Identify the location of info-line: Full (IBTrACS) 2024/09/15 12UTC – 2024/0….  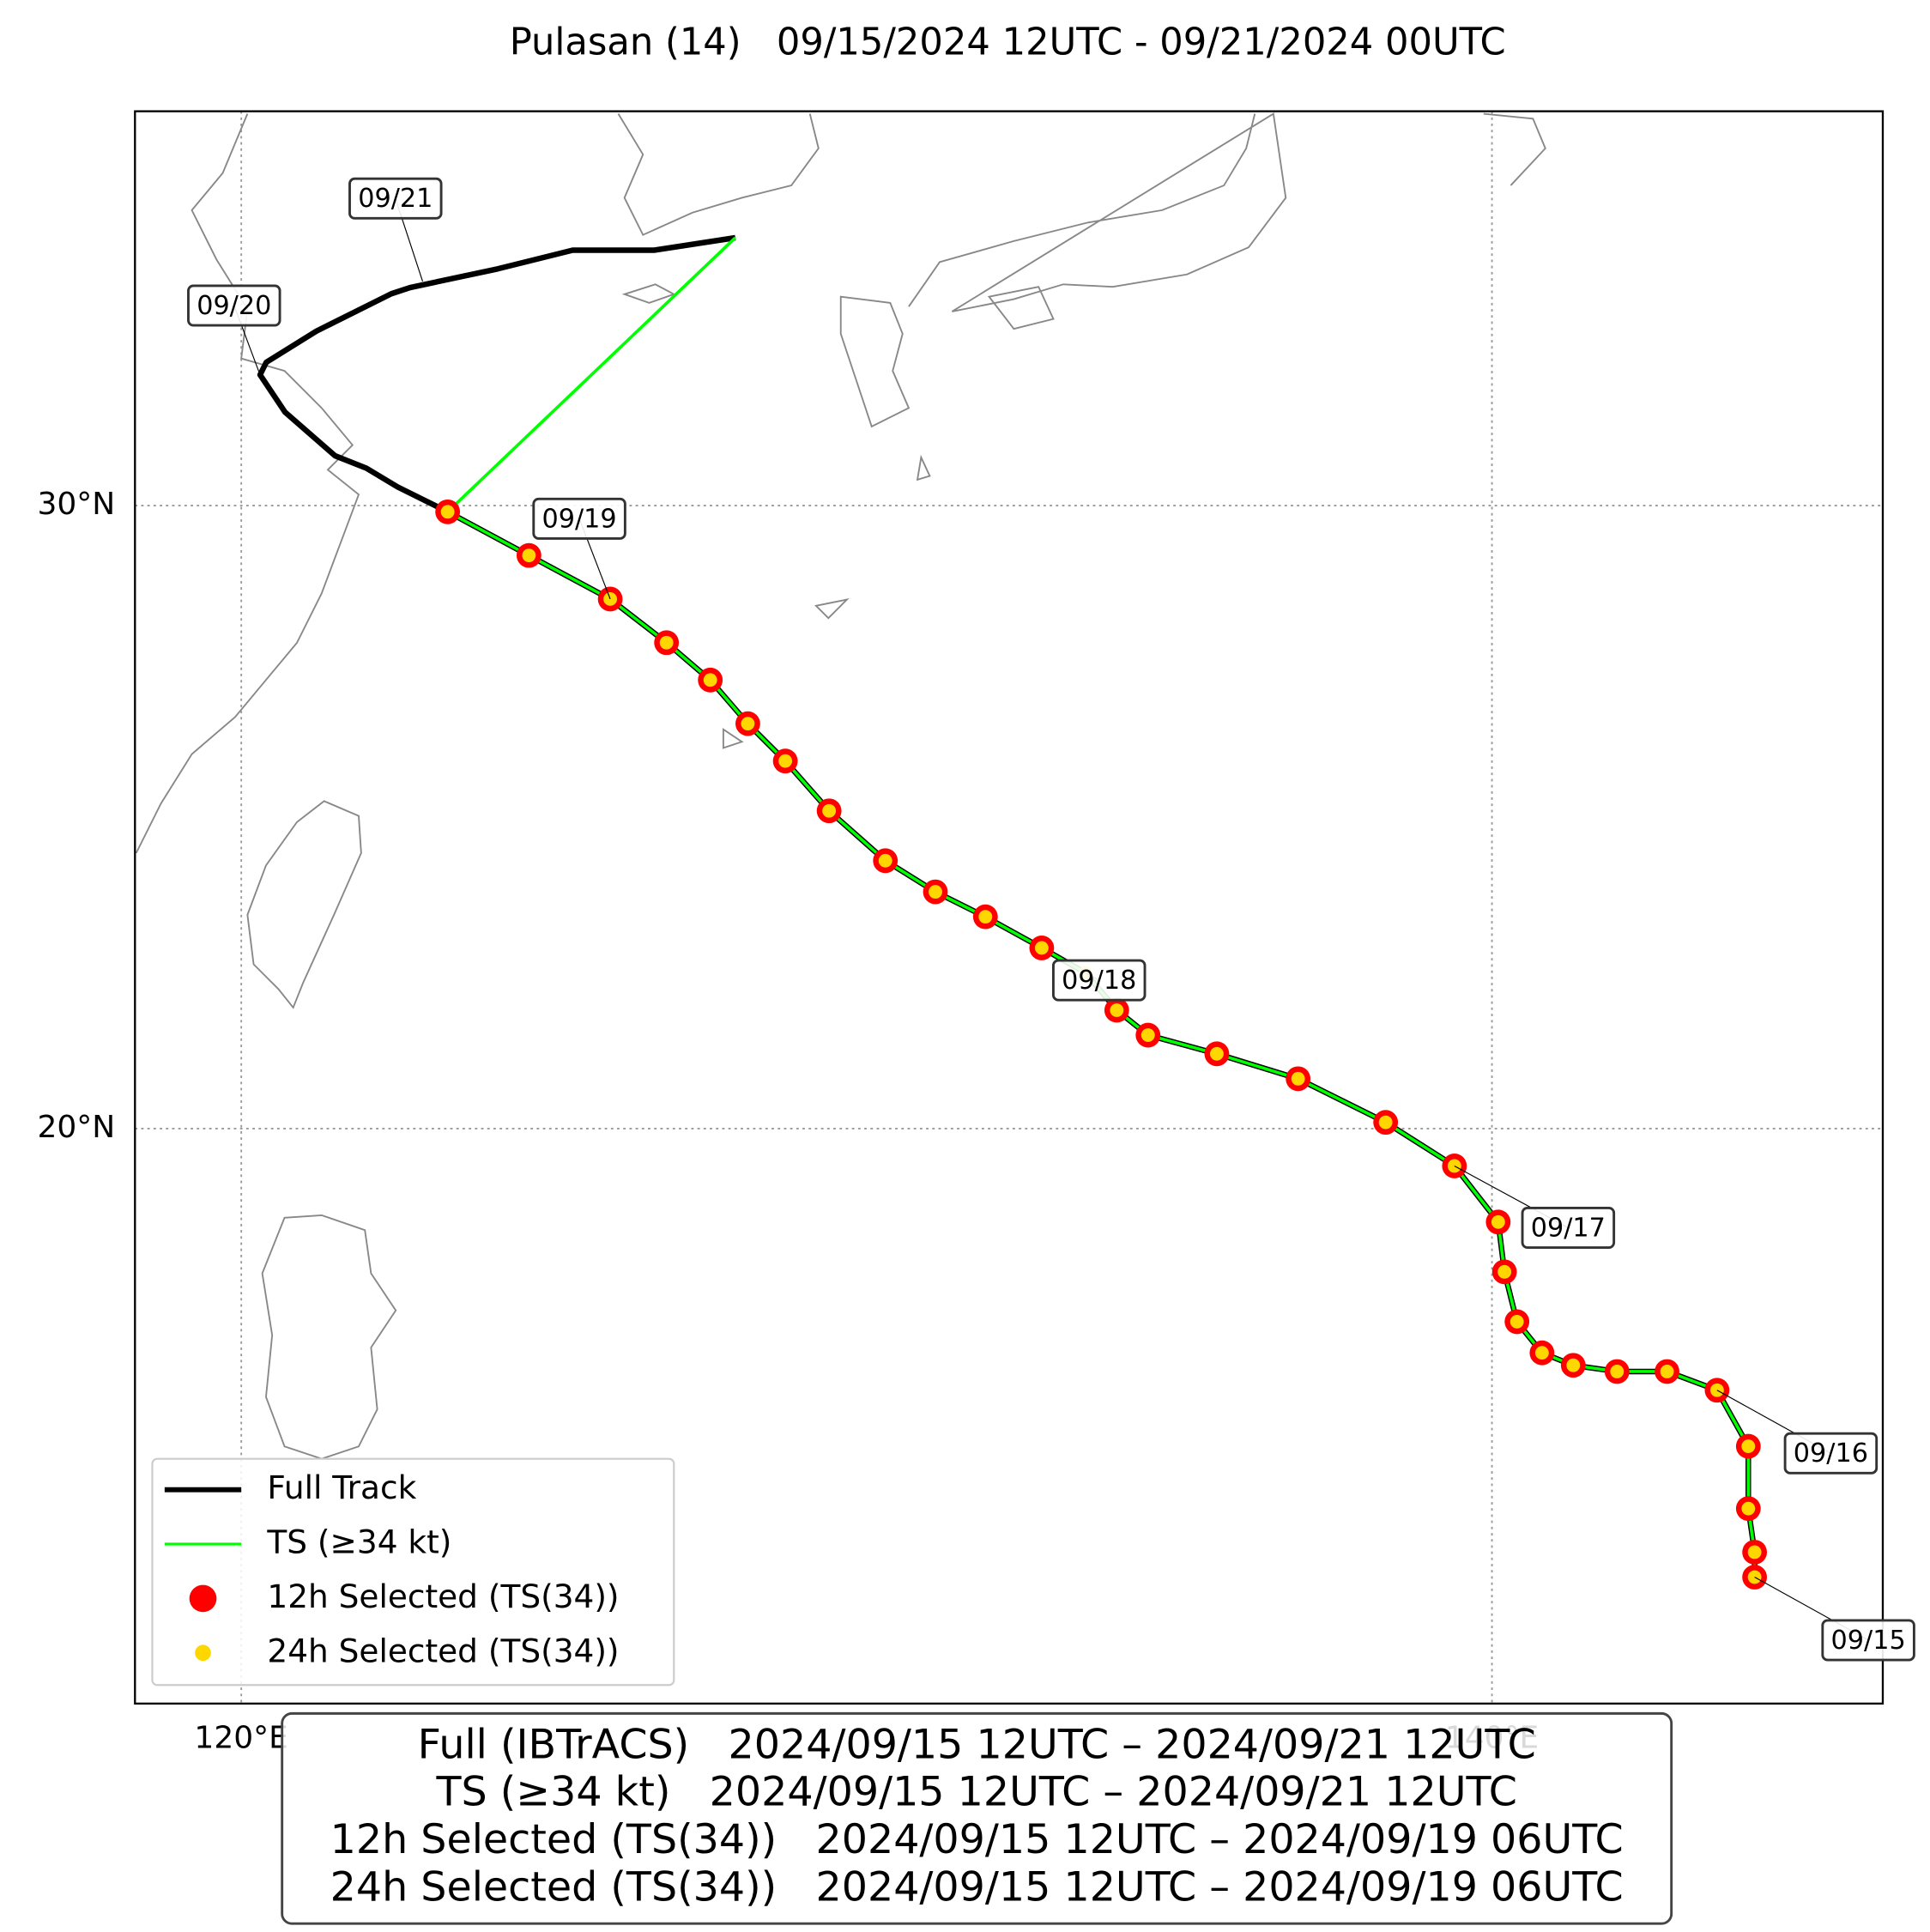
(977, 1745).